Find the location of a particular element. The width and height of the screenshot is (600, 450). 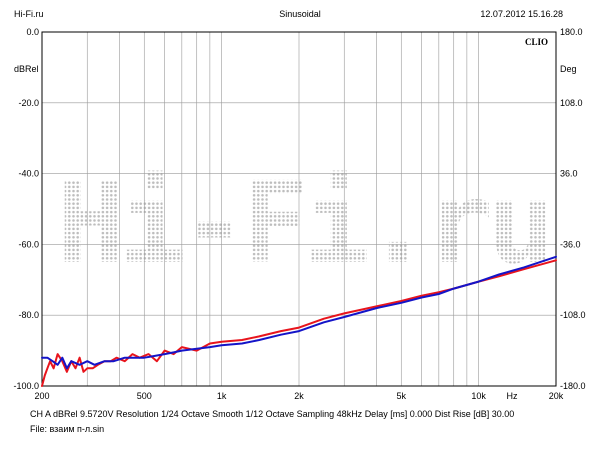

y-axis-label: dBRel is located at coordinates (26, 69).